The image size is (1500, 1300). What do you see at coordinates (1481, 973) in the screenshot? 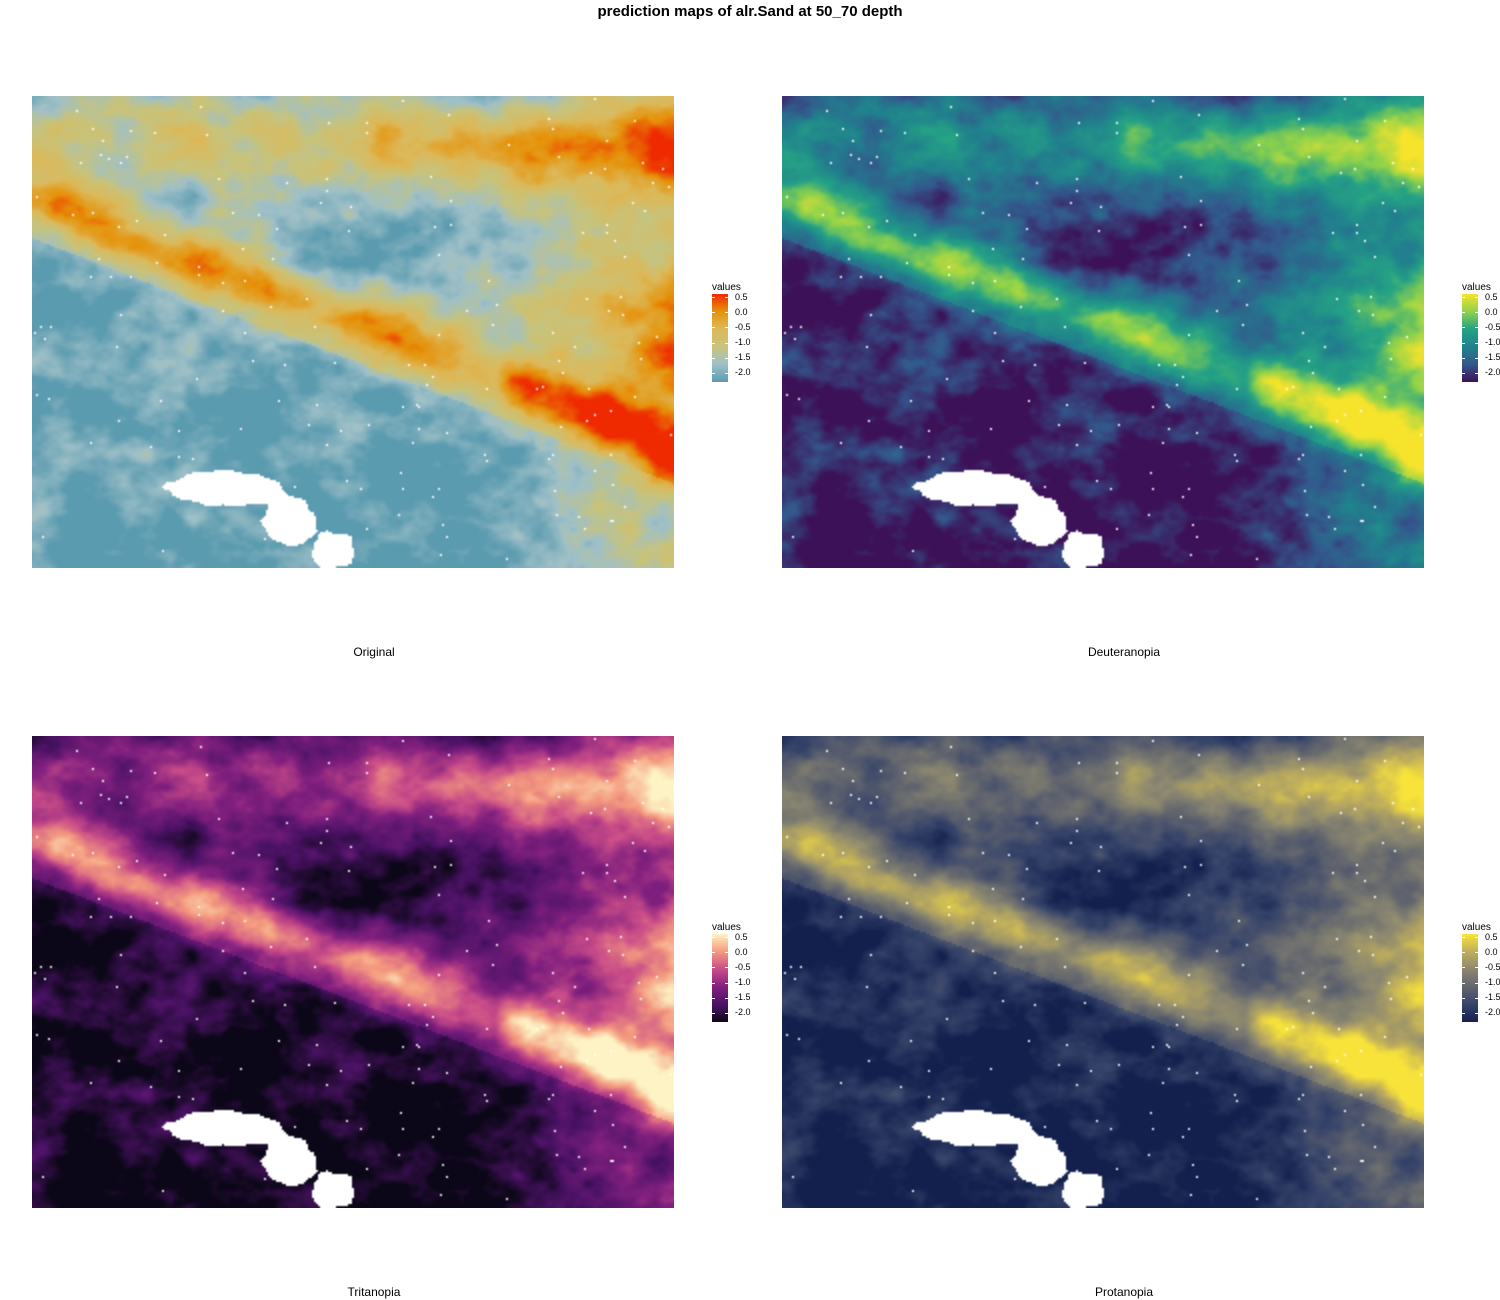
I see `legend-protanopia: values 0.5 0.0 -0.5 -1.0 -1.5 -2.0` at bounding box center [1481, 973].